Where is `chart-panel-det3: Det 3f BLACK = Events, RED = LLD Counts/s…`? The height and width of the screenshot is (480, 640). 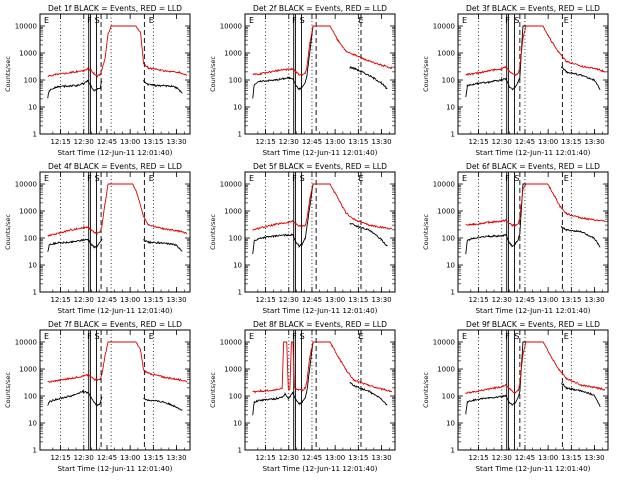
chart-panel-det3: Det 3f BLACK = Events, RED = LLD Counts/s… is located at coordinates (515, 80).